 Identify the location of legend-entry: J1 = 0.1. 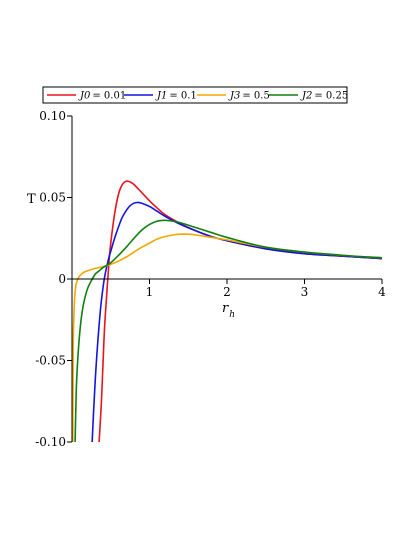
(176, 96).